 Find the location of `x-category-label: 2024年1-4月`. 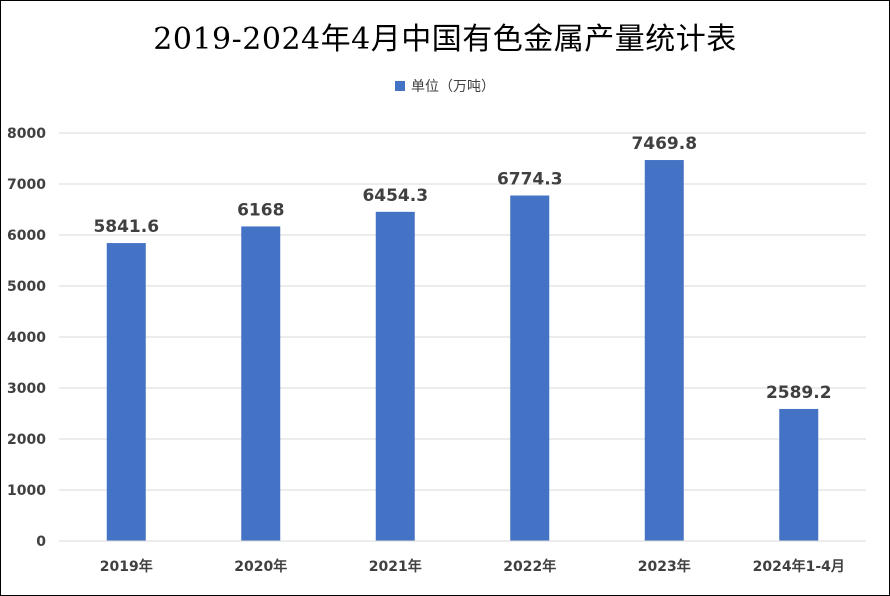

x-category-label: 2024年1-4月 is located at coordinates (799, 566).